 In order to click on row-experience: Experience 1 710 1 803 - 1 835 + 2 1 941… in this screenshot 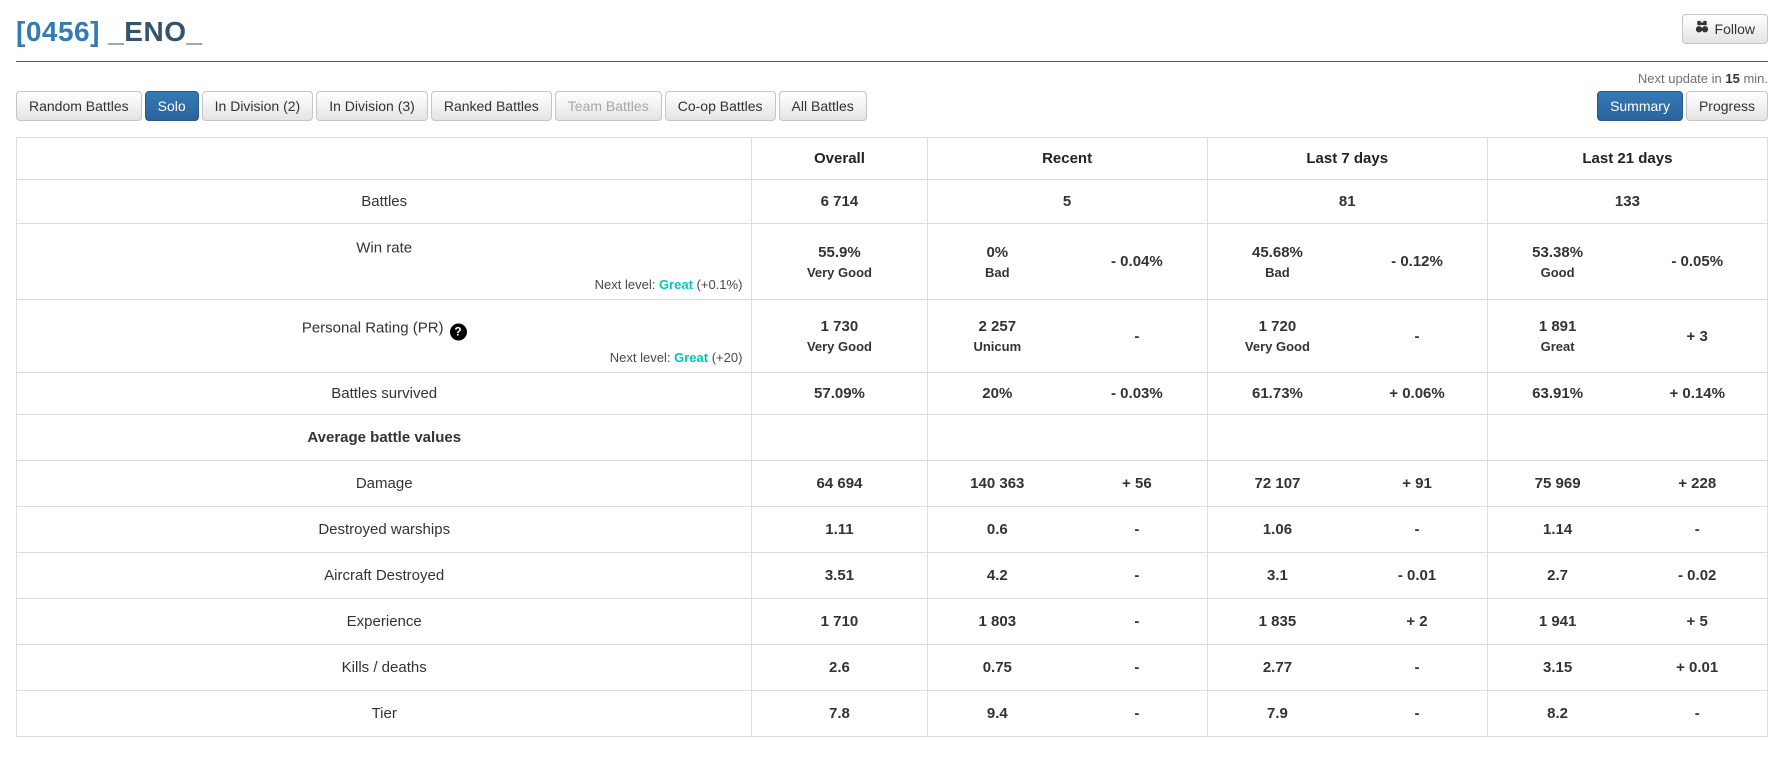, I will do `click(892, 621)`.